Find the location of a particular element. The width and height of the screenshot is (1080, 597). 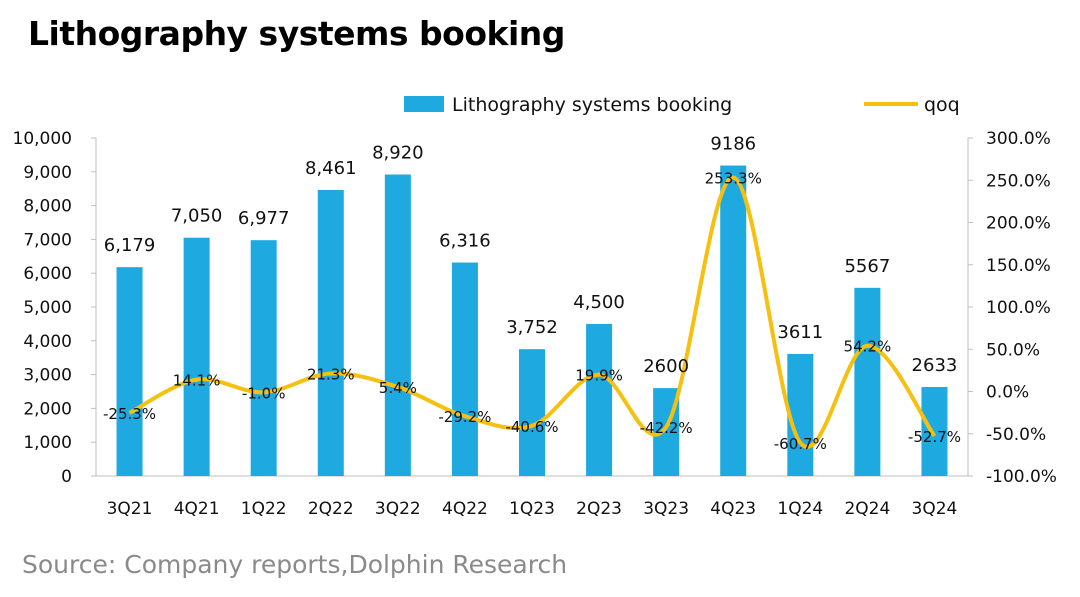

left-tick-label: 9,000 is located at coordinates (47, 173).